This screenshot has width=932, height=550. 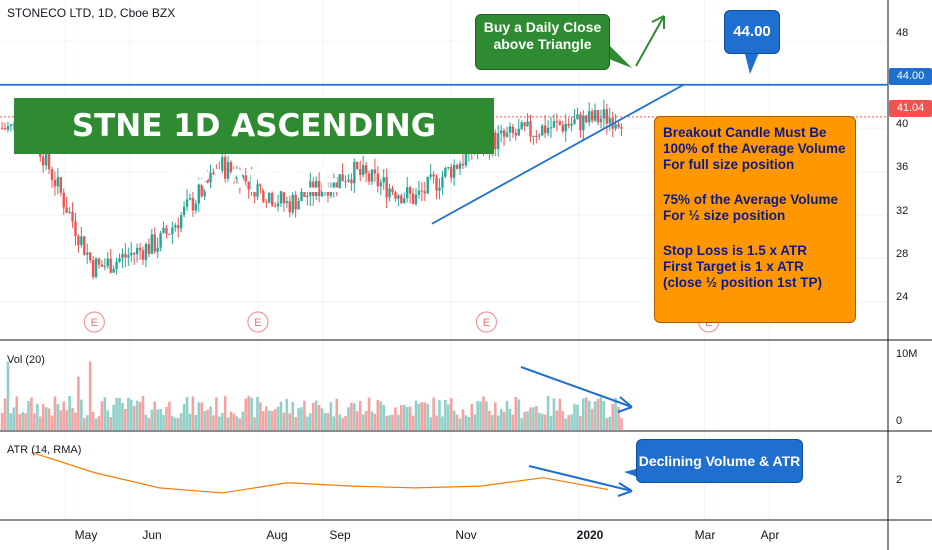 I want to click on resistance-price-tag: 44.00, so click(x=910, y=76).